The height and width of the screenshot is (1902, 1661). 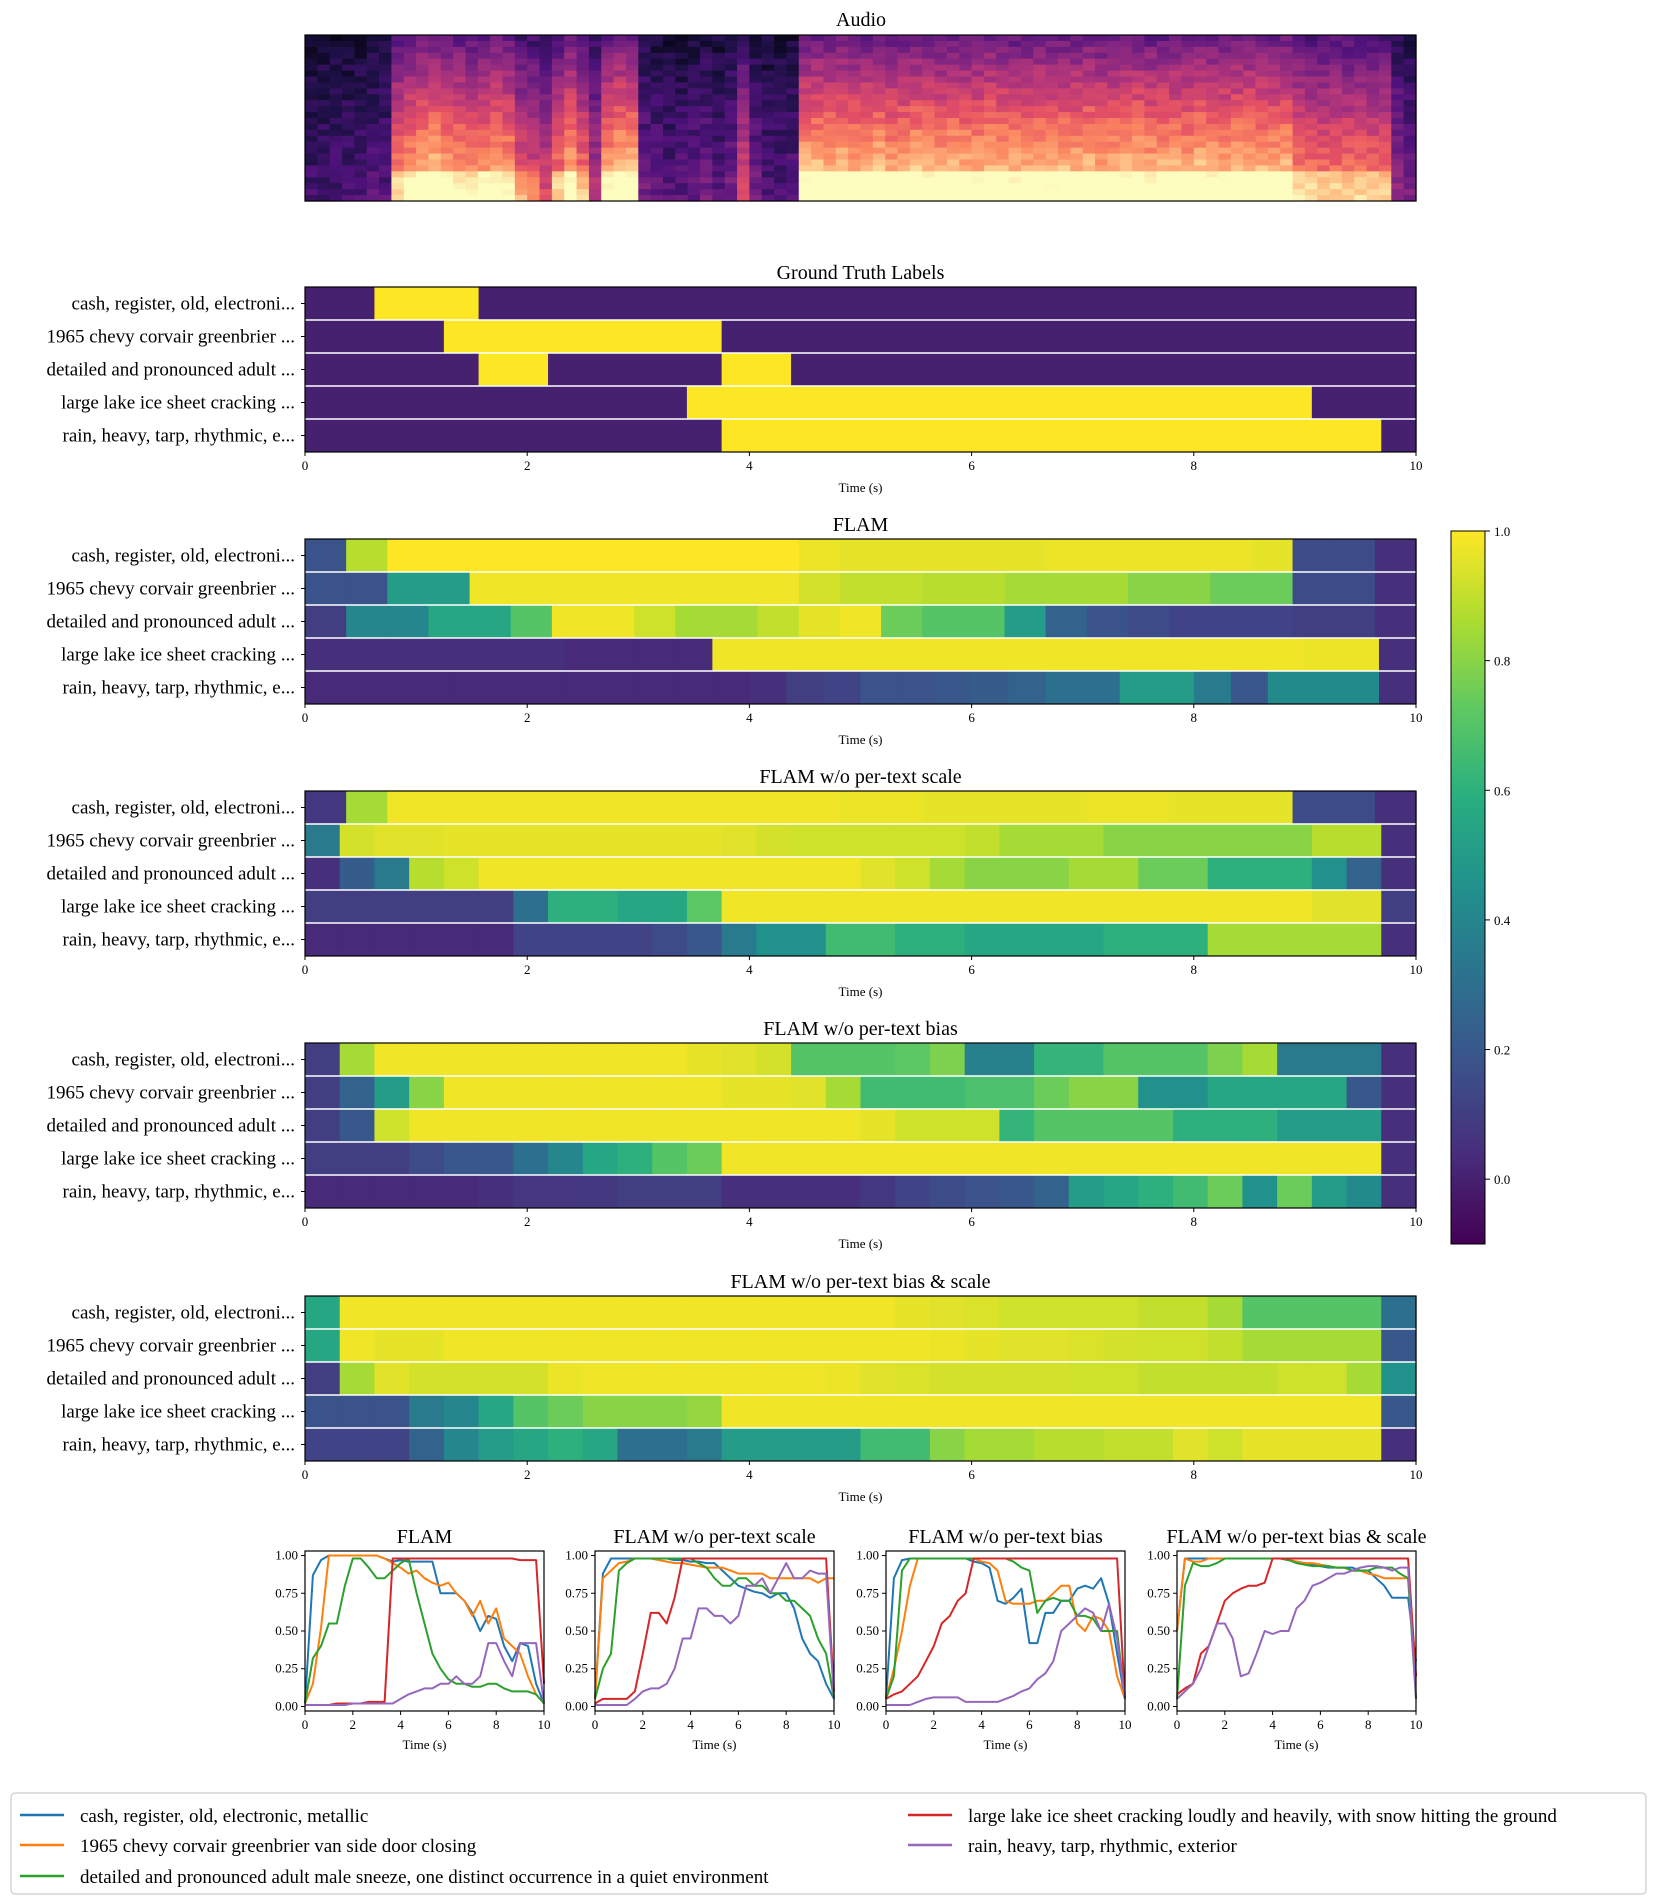 I want to click on heatmap-frame, so click(x=860, y=1125).